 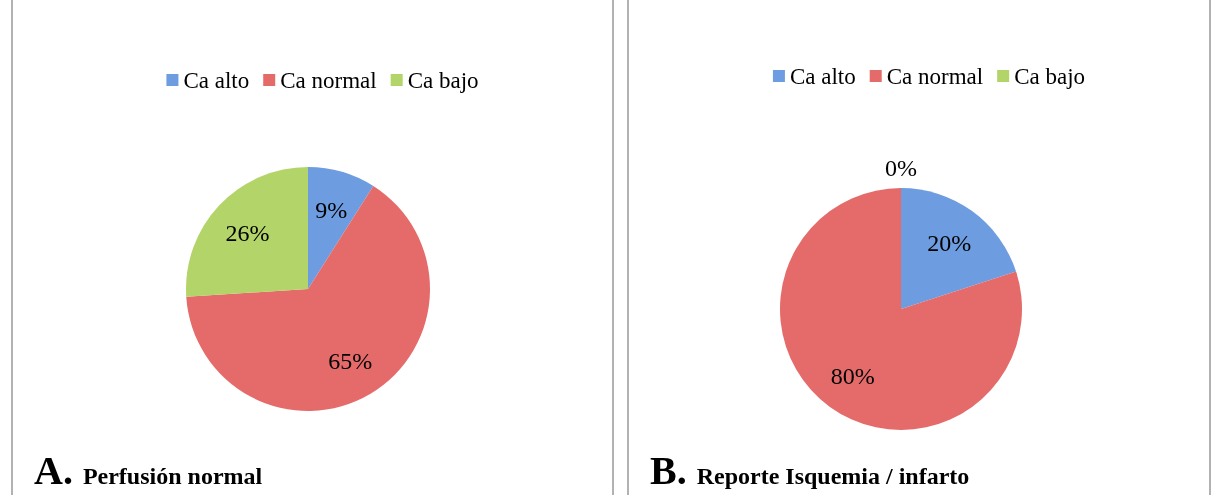 I want to click on text: 0%, so click(x=901, y=168).